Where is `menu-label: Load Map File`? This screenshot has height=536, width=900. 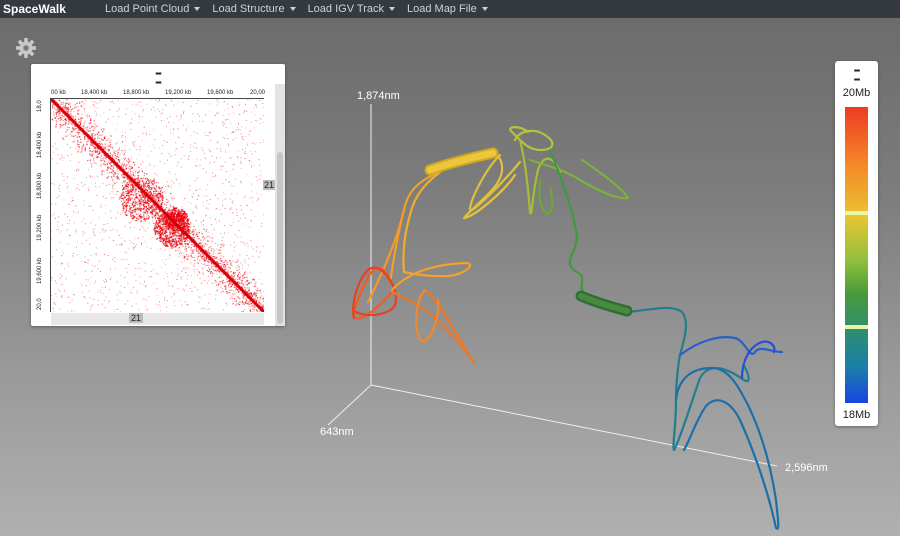 menu-label: Load Map File is located at coordinates (442, 9).